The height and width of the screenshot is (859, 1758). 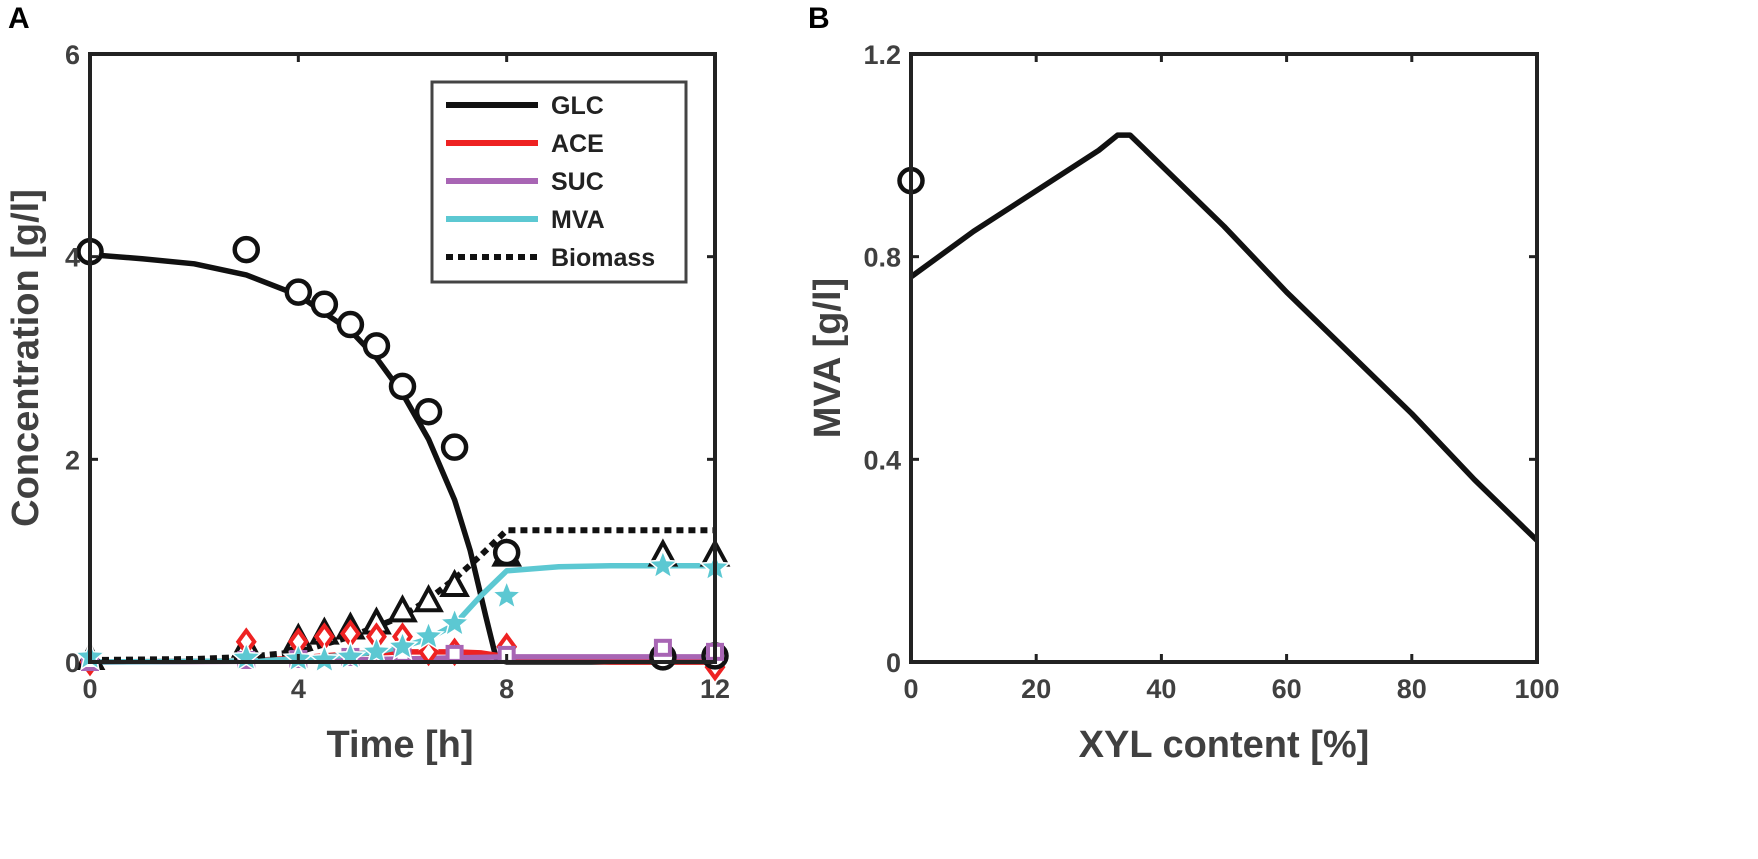 I want to click on panel-a-x-label: Time [h], so click(x=399, y=745).